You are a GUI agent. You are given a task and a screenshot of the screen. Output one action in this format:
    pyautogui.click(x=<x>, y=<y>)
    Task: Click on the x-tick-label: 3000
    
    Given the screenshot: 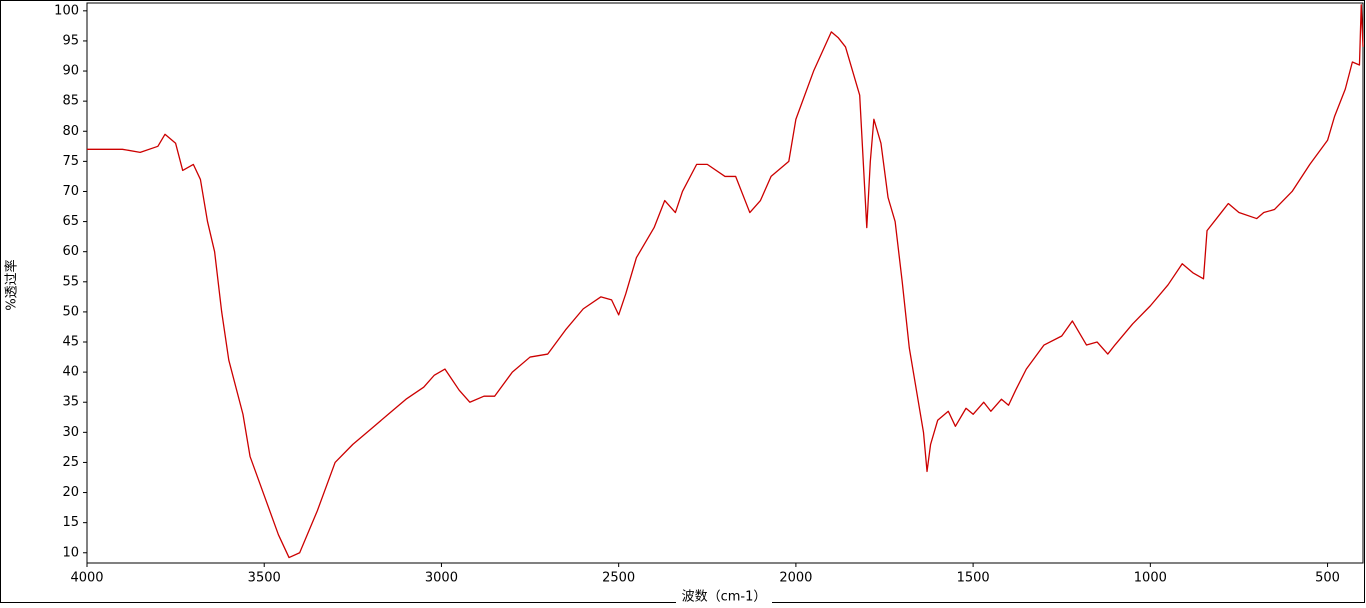 What is the action you would take?
    pyautogui.click(x=441, y=578)
    